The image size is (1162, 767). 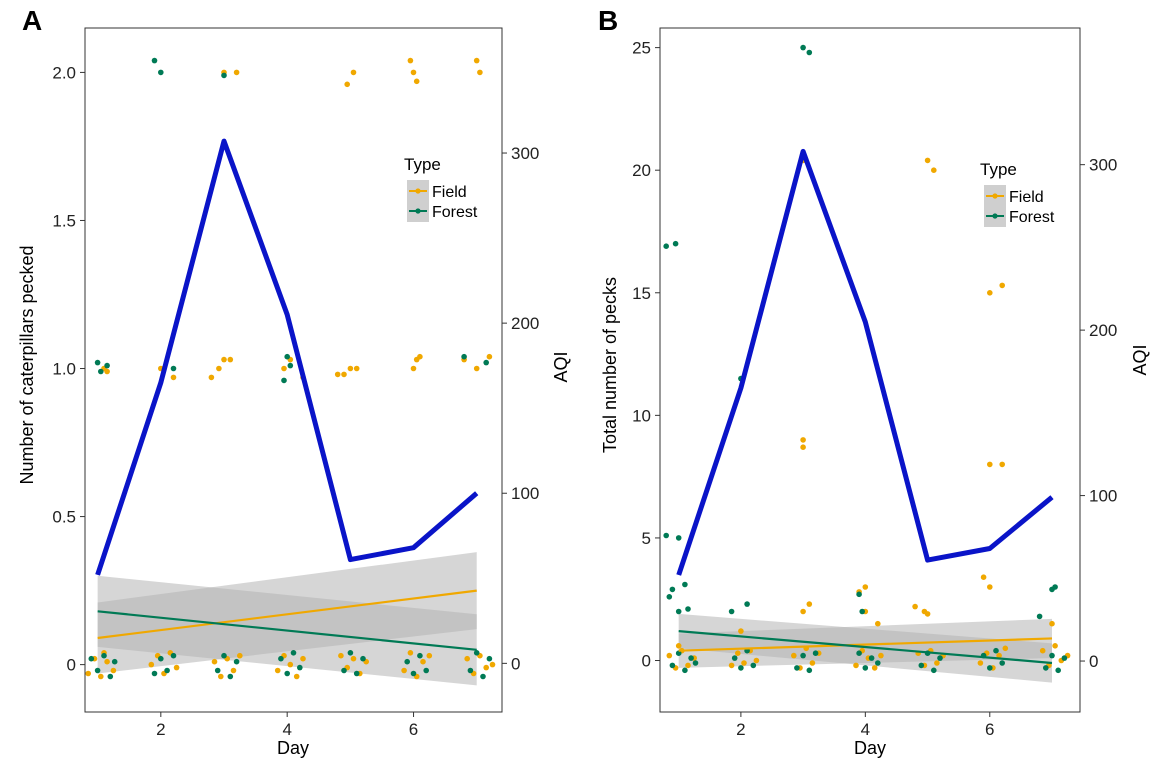 I want to click on panel-b-legend: Type Field Forest, so click(x=1017, y=193).